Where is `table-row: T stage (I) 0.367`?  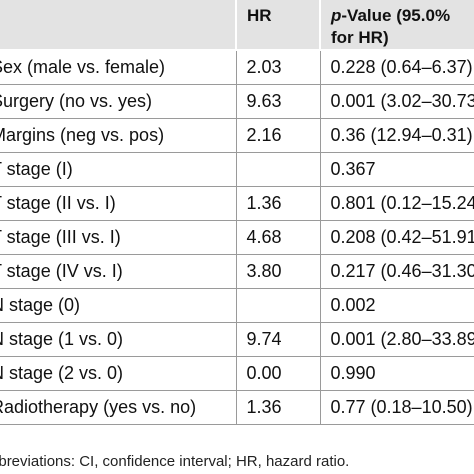 table-row: T stage (I) 0.367 is located at coordinates (237, 169).